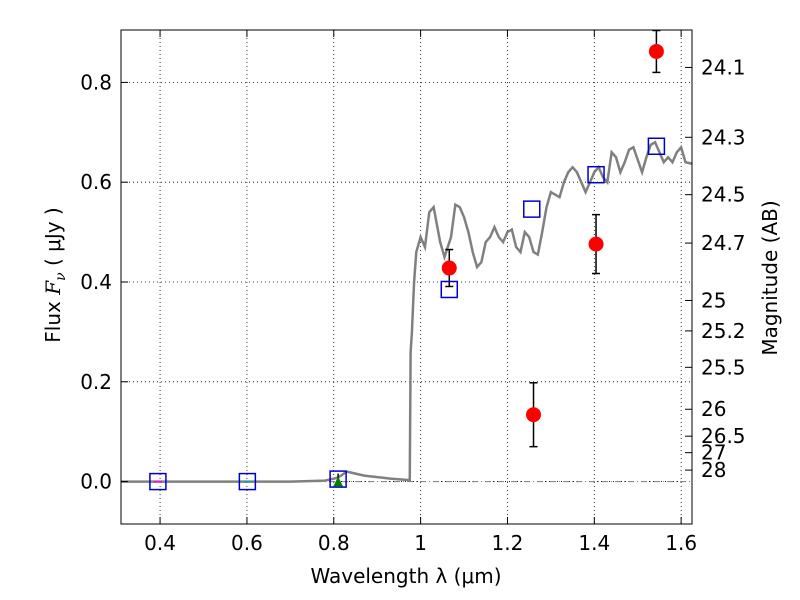 This screenshot has width=800, height=600. I want to click on y-tick-label: 0.6, so click(96, 182).